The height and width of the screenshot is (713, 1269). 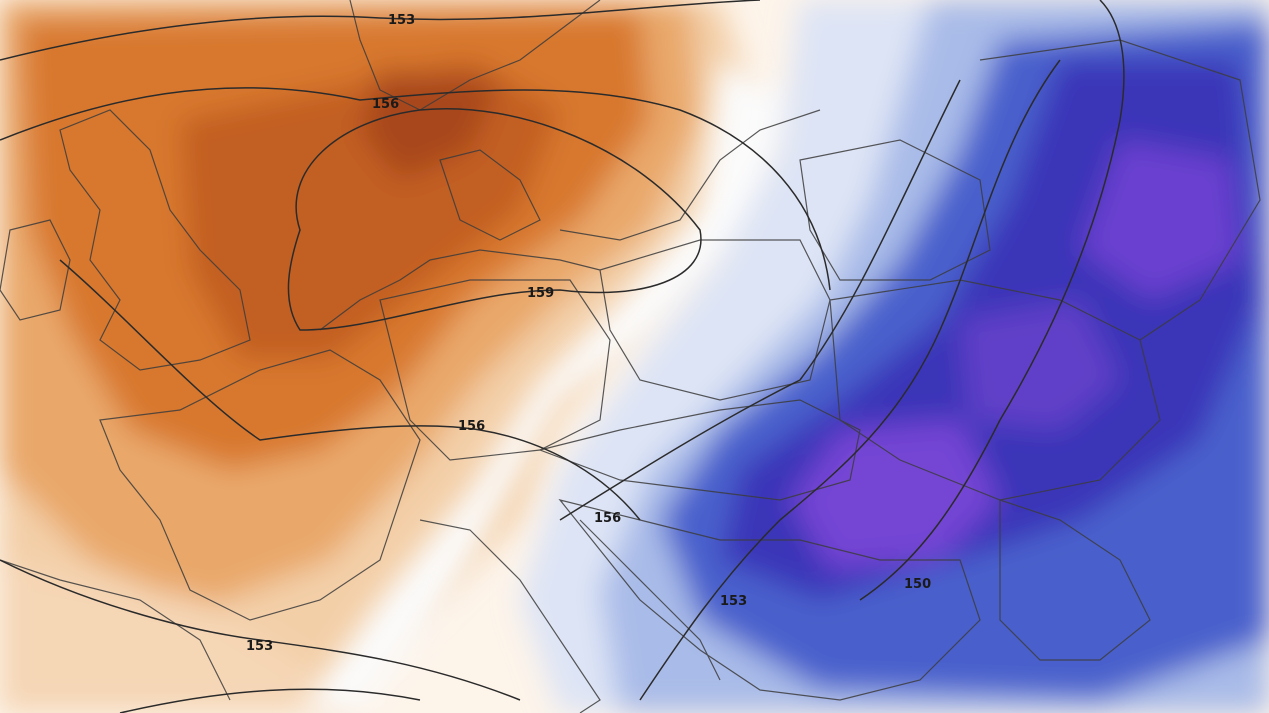 I want to click on coast-britain, so click(x=155, y=240).